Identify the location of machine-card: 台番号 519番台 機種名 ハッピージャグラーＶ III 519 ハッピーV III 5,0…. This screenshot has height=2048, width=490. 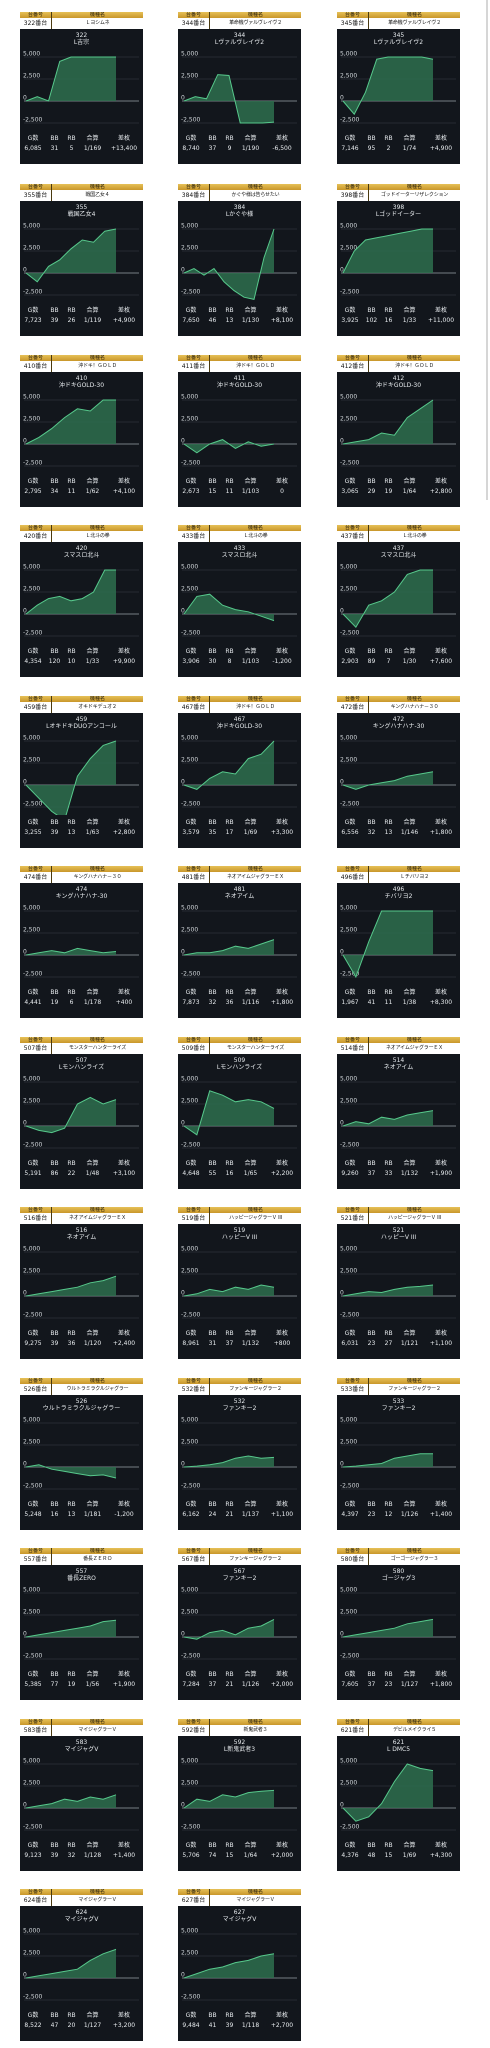
(239, 1283).